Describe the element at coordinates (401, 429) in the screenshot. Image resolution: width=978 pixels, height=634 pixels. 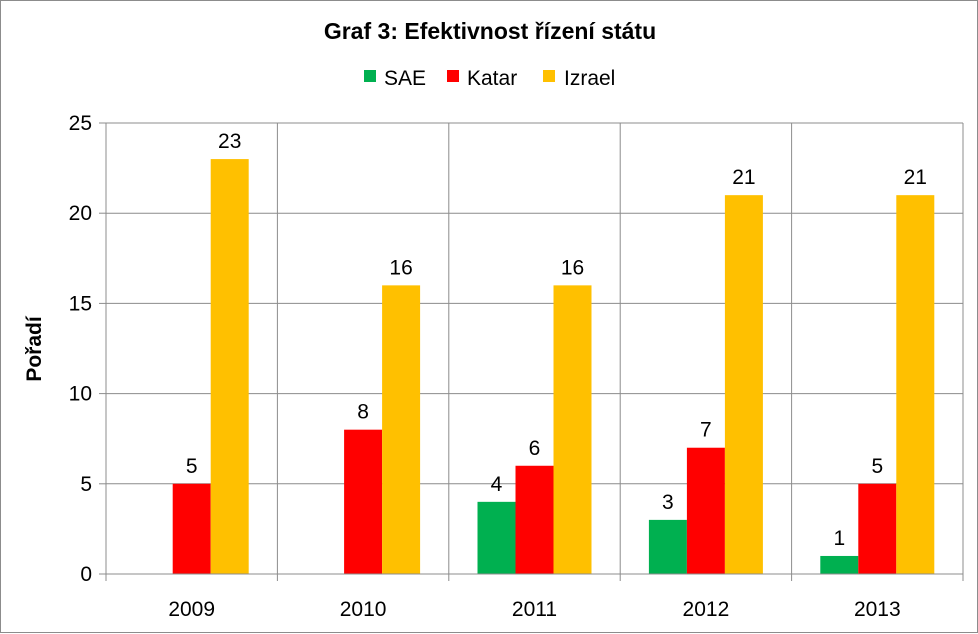
I see `bar-izrael-2010` at that location.